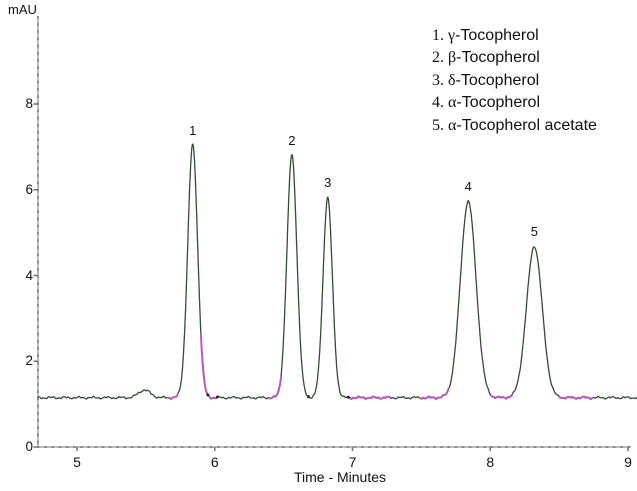  I want to click on legend-item: 2. β-Tocopherol, so click(514, 58).